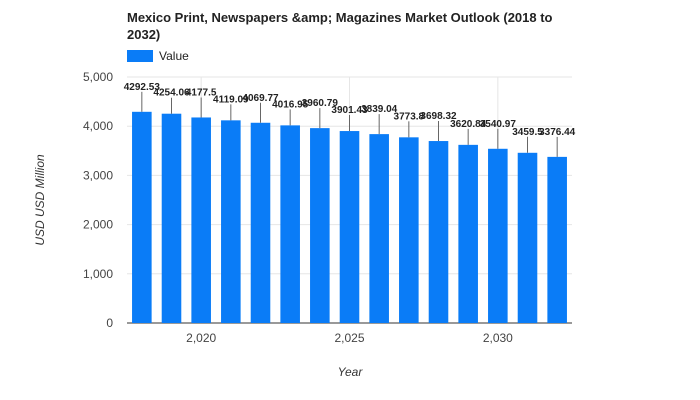 This screenshot has height=400, width=700. Describe the element at coordinates (260, 98) in the screenshot. I see `data-label: 4069.77` at that location.